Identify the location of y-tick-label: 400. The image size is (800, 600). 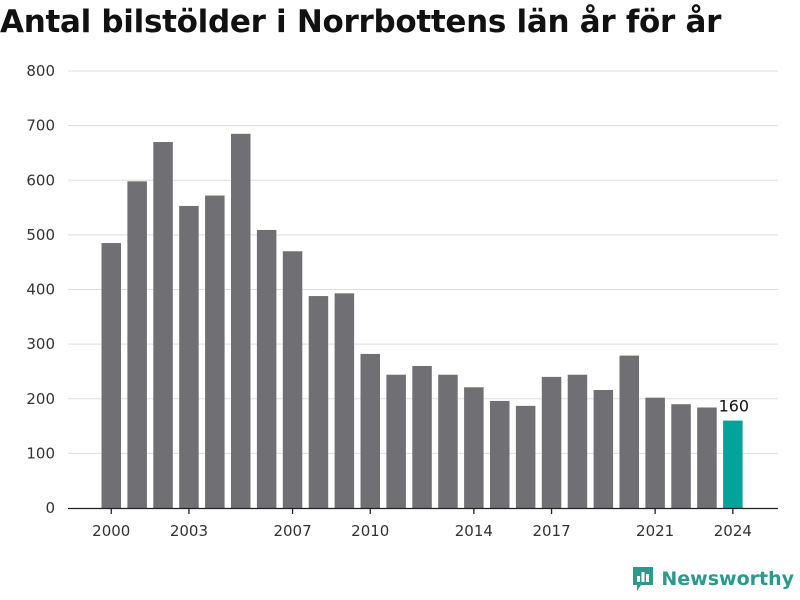
(40, 290).